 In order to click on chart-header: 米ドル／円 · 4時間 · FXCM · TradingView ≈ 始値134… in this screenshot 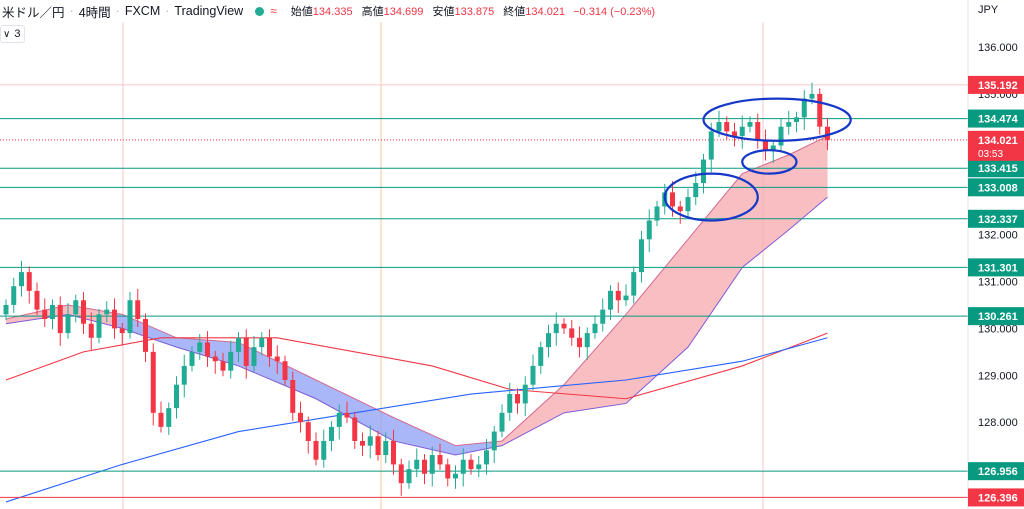, I will do `click(327, 11)`.